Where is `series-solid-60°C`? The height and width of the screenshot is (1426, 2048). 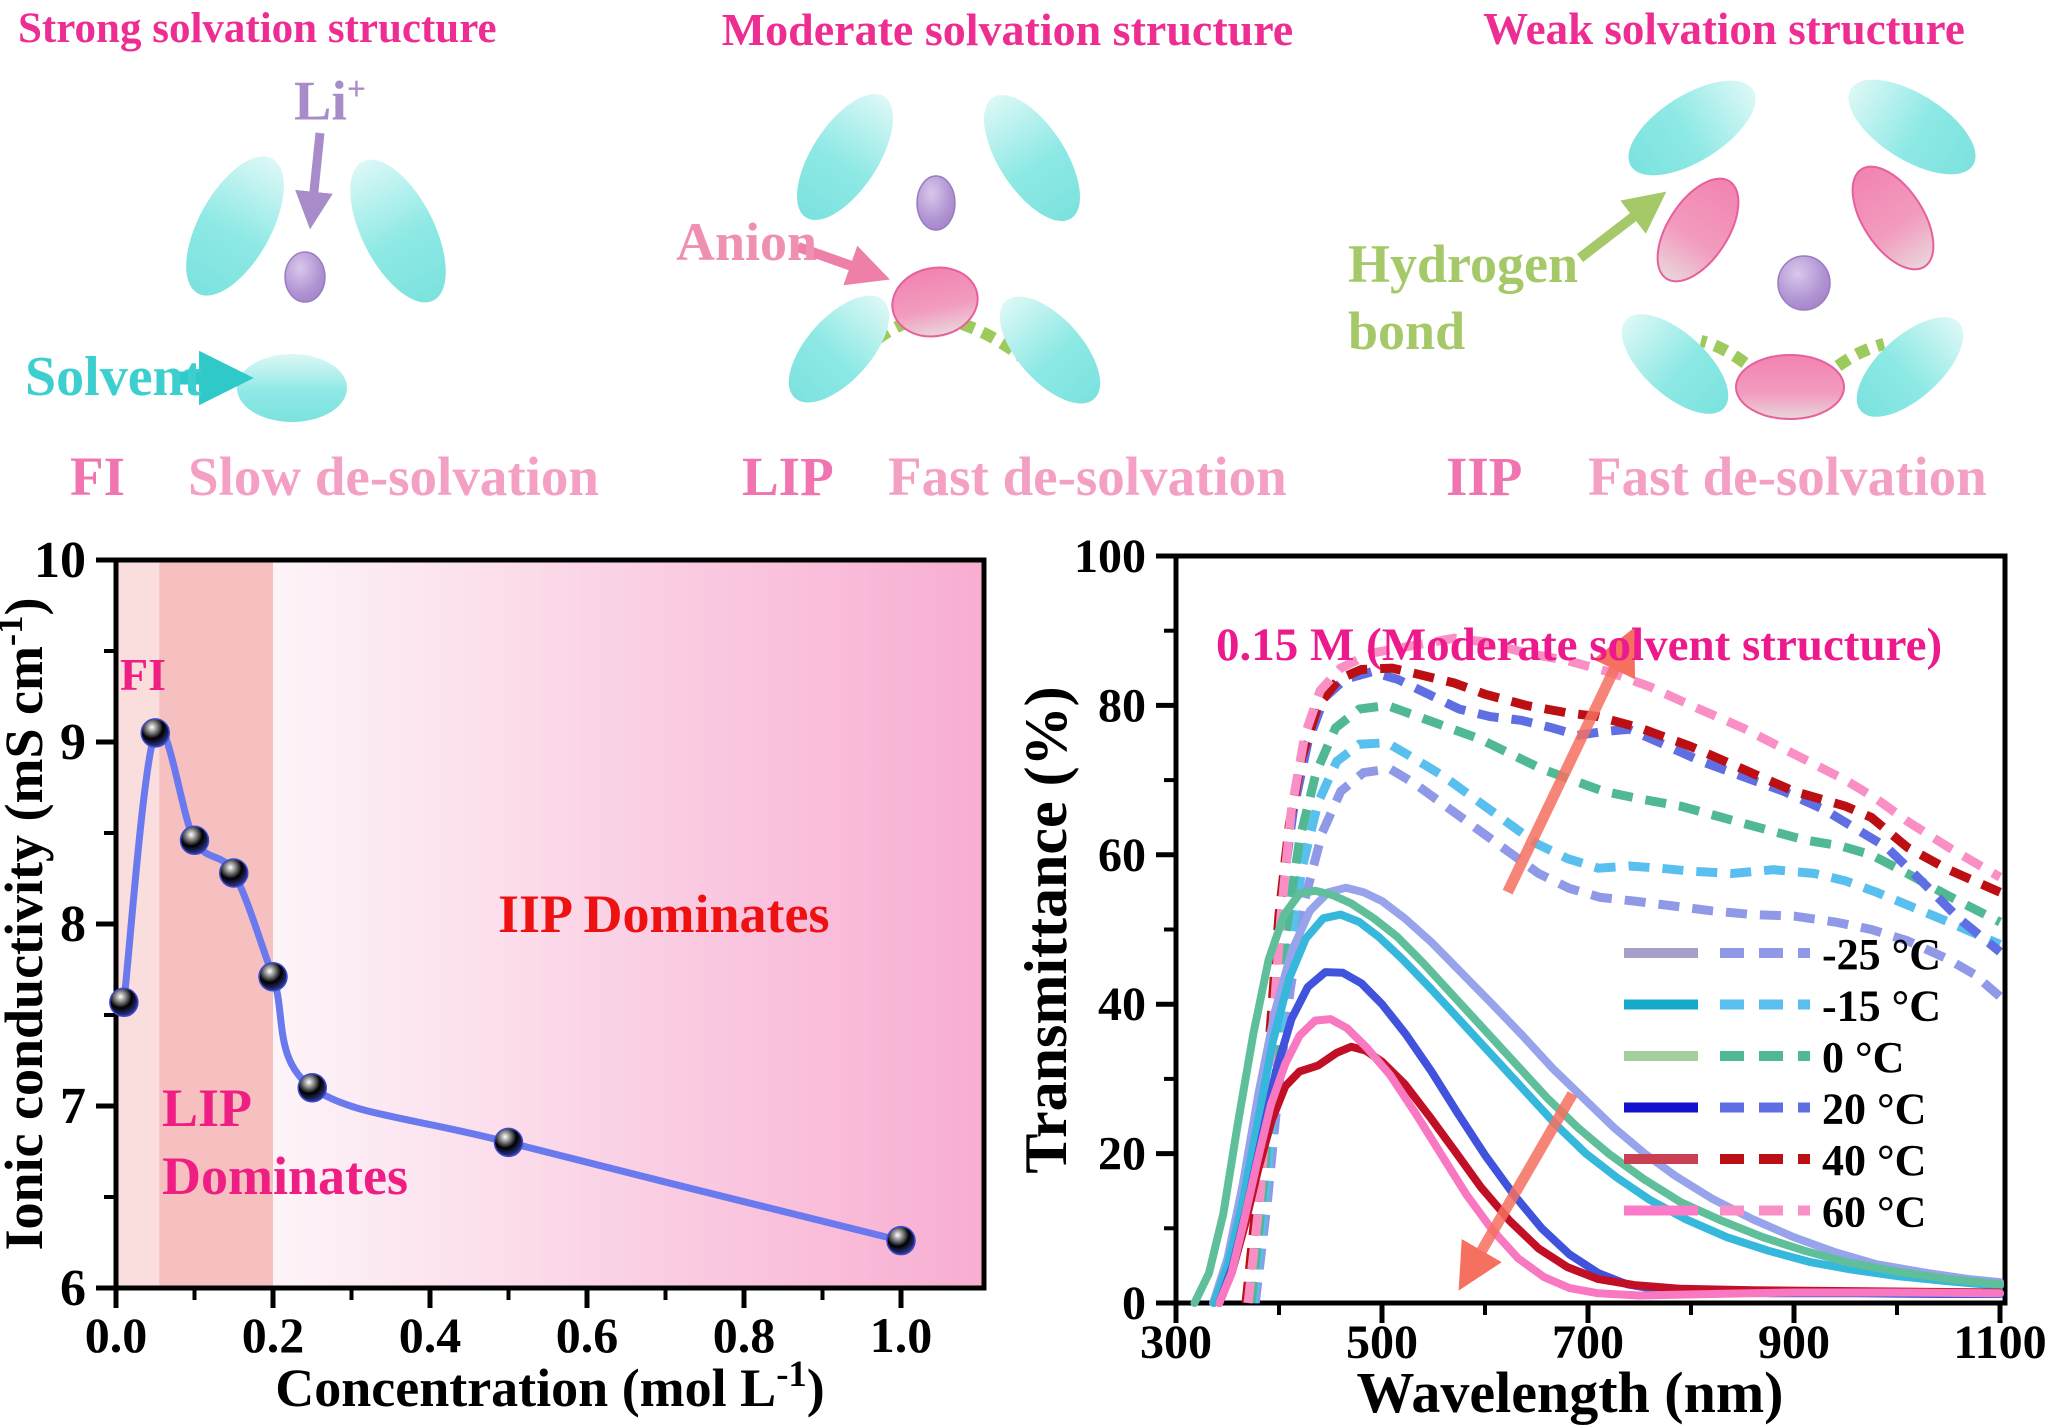
series-solid-60°C is located at coordinates (1609, 1161).